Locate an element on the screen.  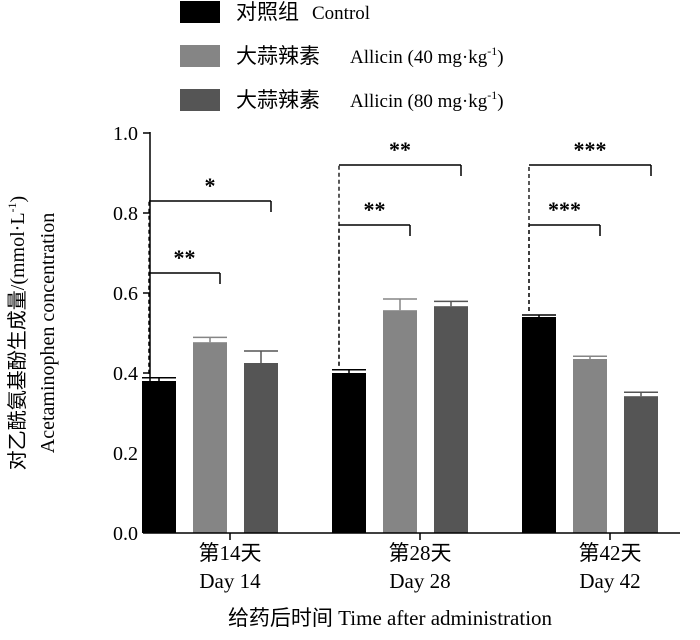
y-axis-label-en: Acetaminophen concentration is located at coordinates (48, 333).